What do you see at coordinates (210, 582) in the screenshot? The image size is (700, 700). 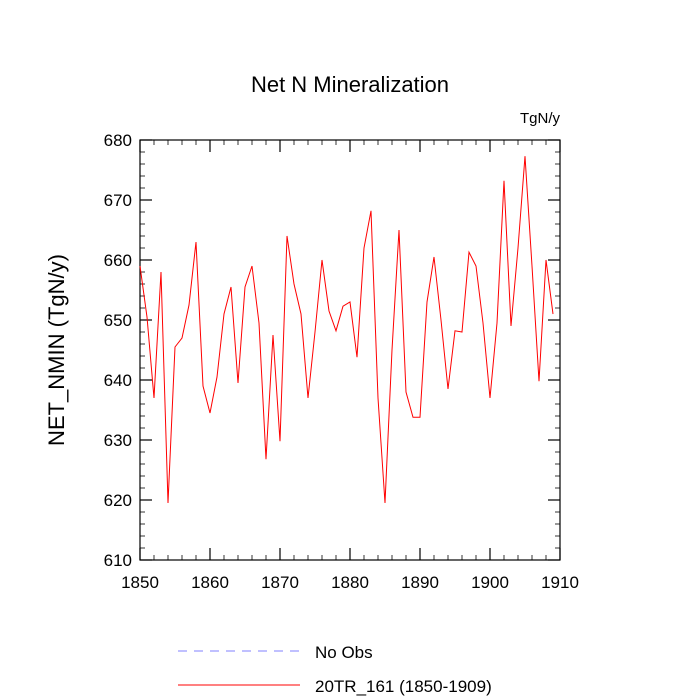 I see `x-tick-label: 1860` at bounding box center [210, 582].